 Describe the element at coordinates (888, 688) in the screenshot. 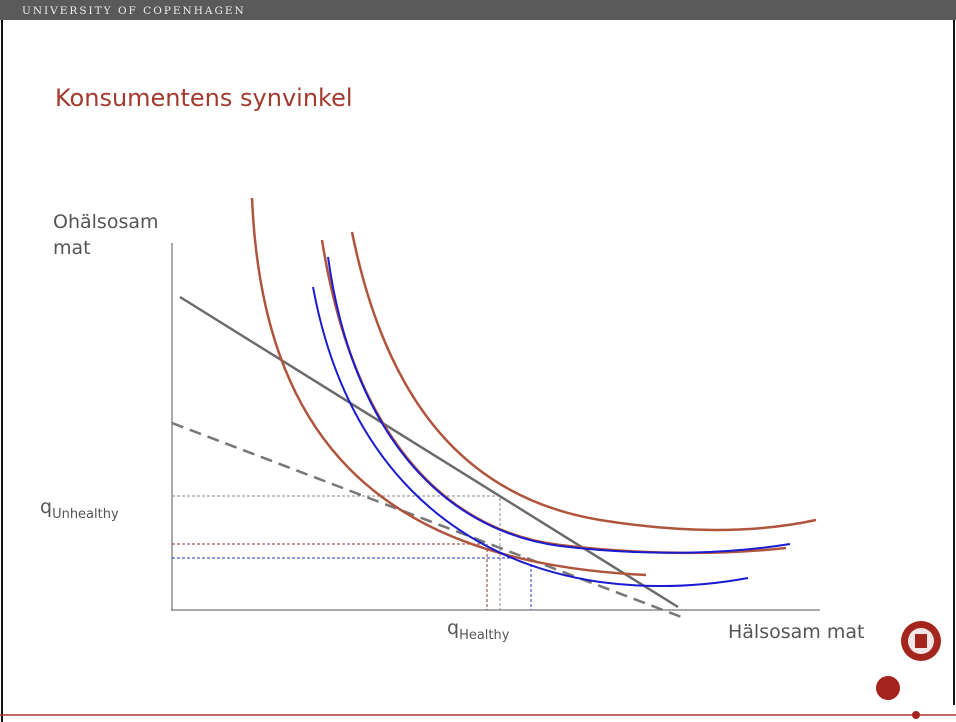

I see `red-circle` at that location.